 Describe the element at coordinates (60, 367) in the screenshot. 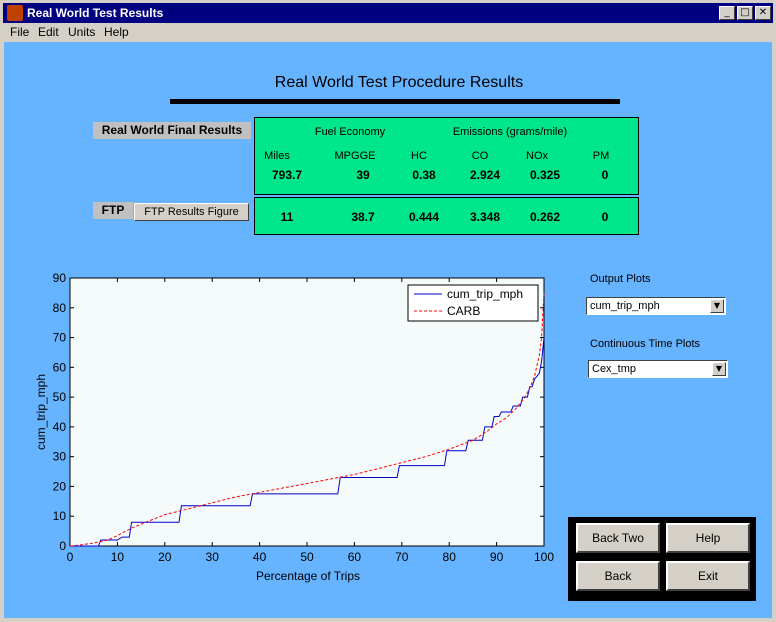

I see `y-tick-label: 60` at that location.